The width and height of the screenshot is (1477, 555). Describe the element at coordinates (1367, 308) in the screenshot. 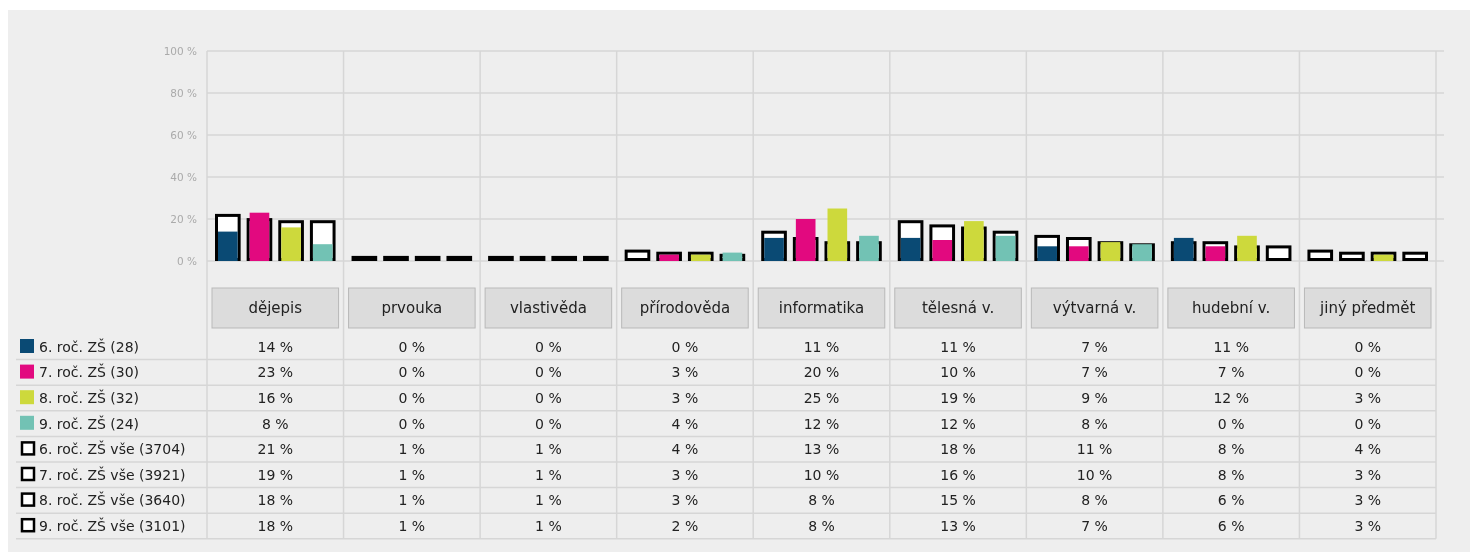

I see `x-tick-label: jiný předmět` at that location.